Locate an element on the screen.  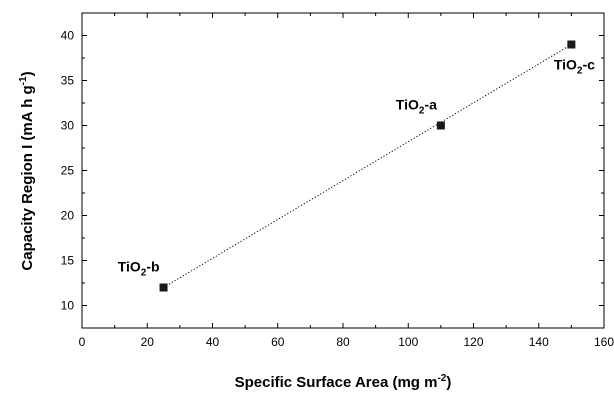
y-tick-label: 40 is located at coordinates (68, 36).